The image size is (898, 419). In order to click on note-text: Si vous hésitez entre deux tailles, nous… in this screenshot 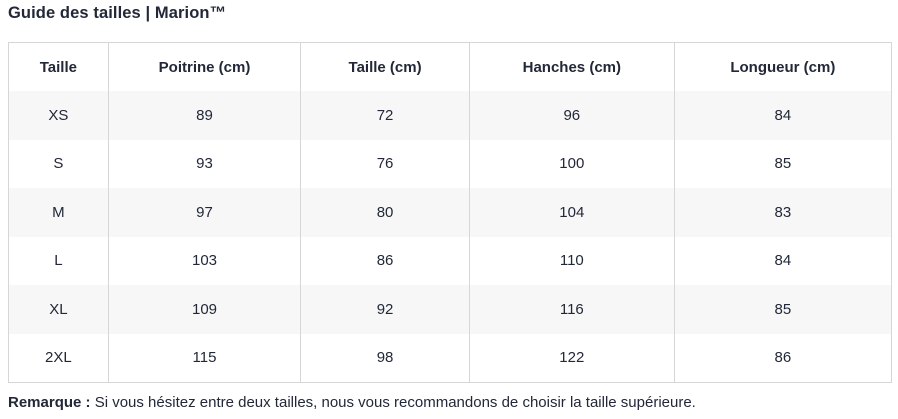, I will do `click(395, 402)`.